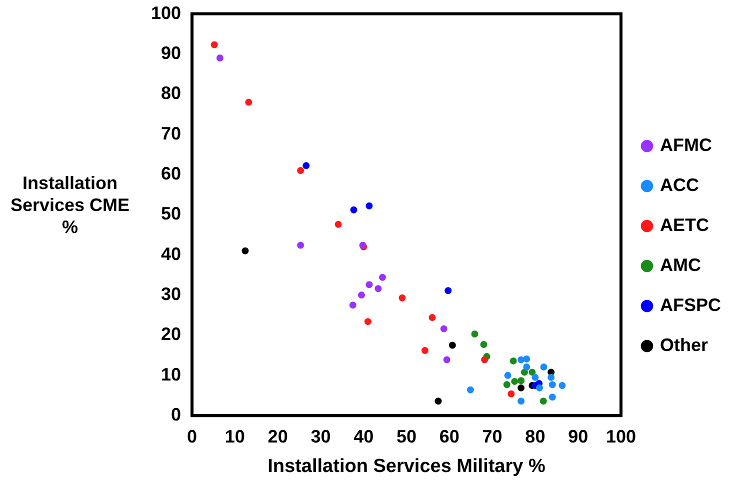 This screenshot has height=486, width=735. Describe the element at coordinates (684, 344) in the screenshot. I see `legend-label: Other` at that location.